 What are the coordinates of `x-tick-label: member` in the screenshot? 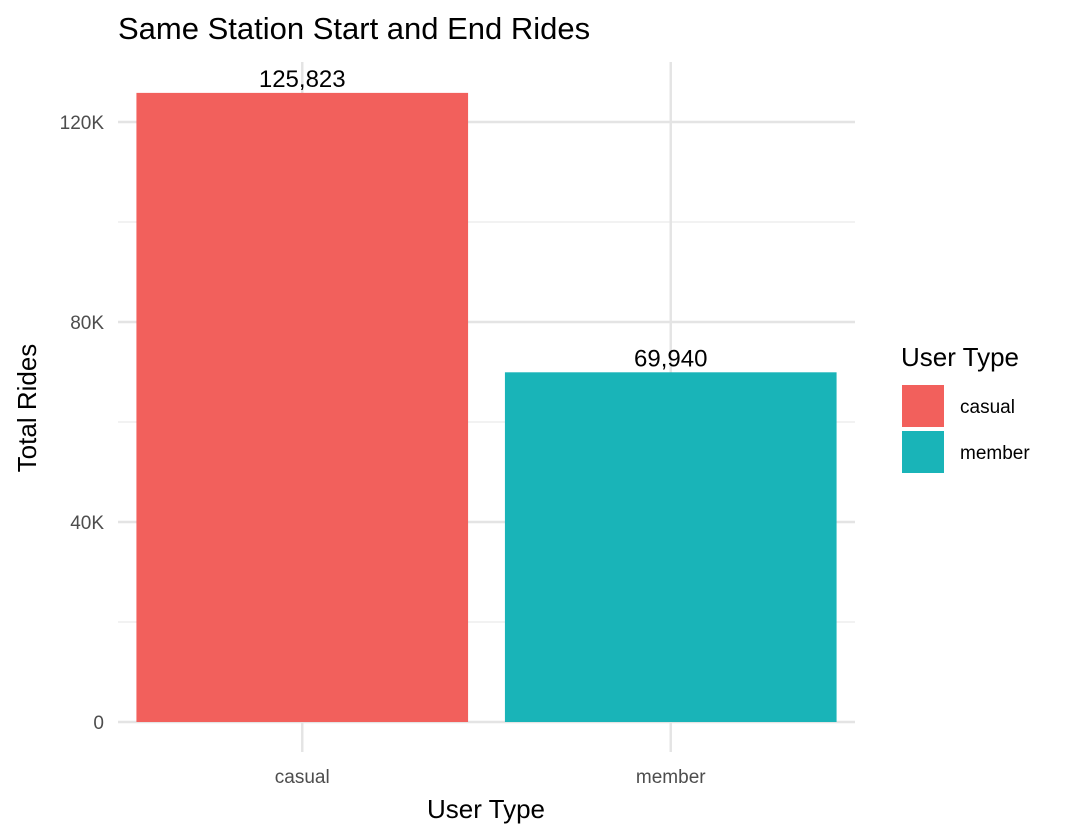 It's located at (671, 777).